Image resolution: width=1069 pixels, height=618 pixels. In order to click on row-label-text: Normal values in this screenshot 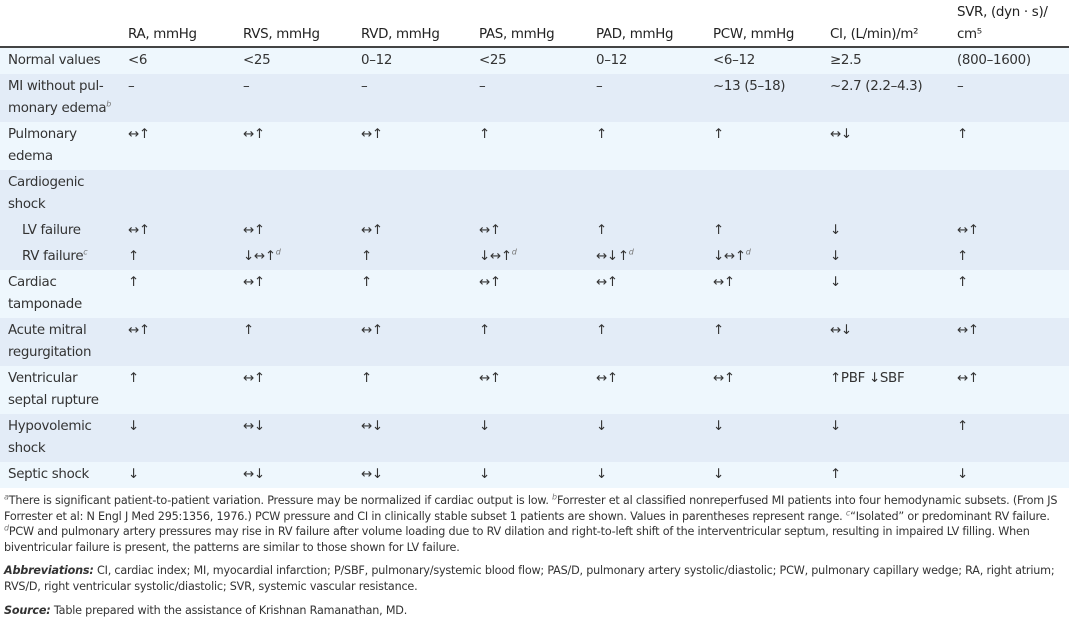, I will do `click(54, 60)`.